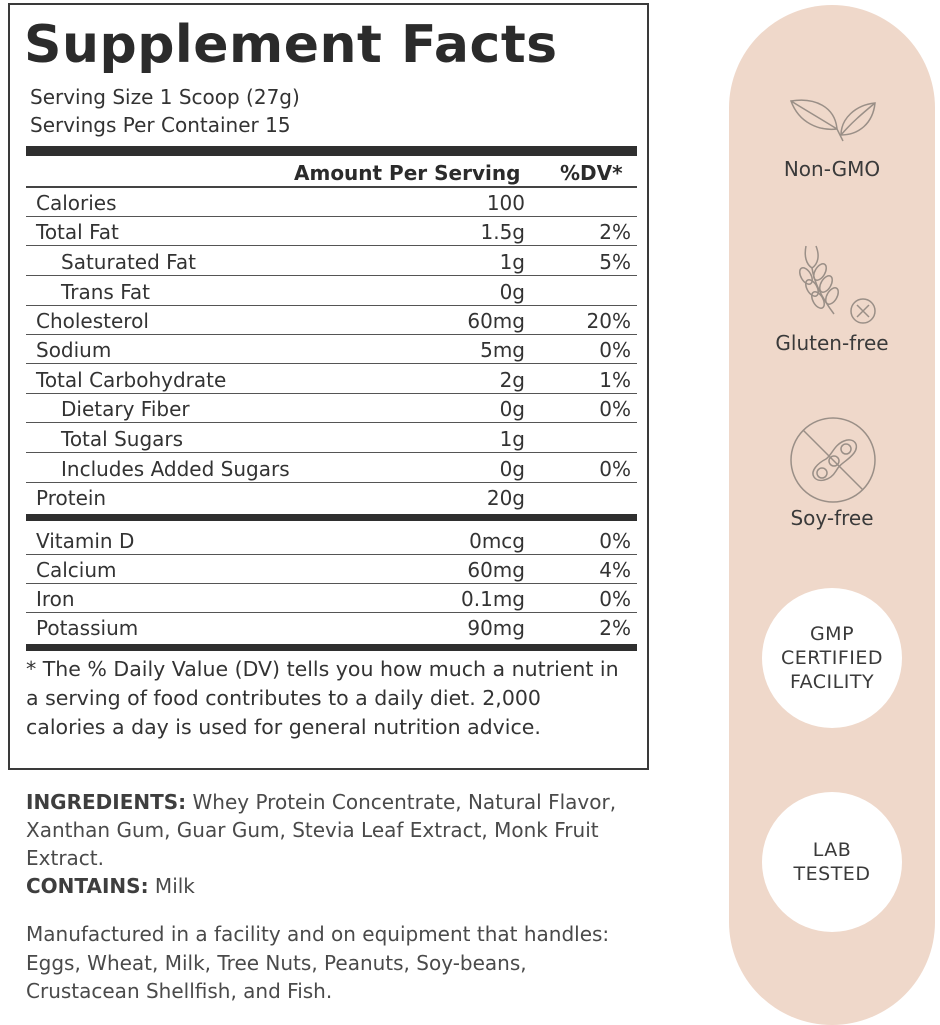 The image size is (940, 1025). I want to click on gluten-free-label: Gluten-free, so click(832, 343).